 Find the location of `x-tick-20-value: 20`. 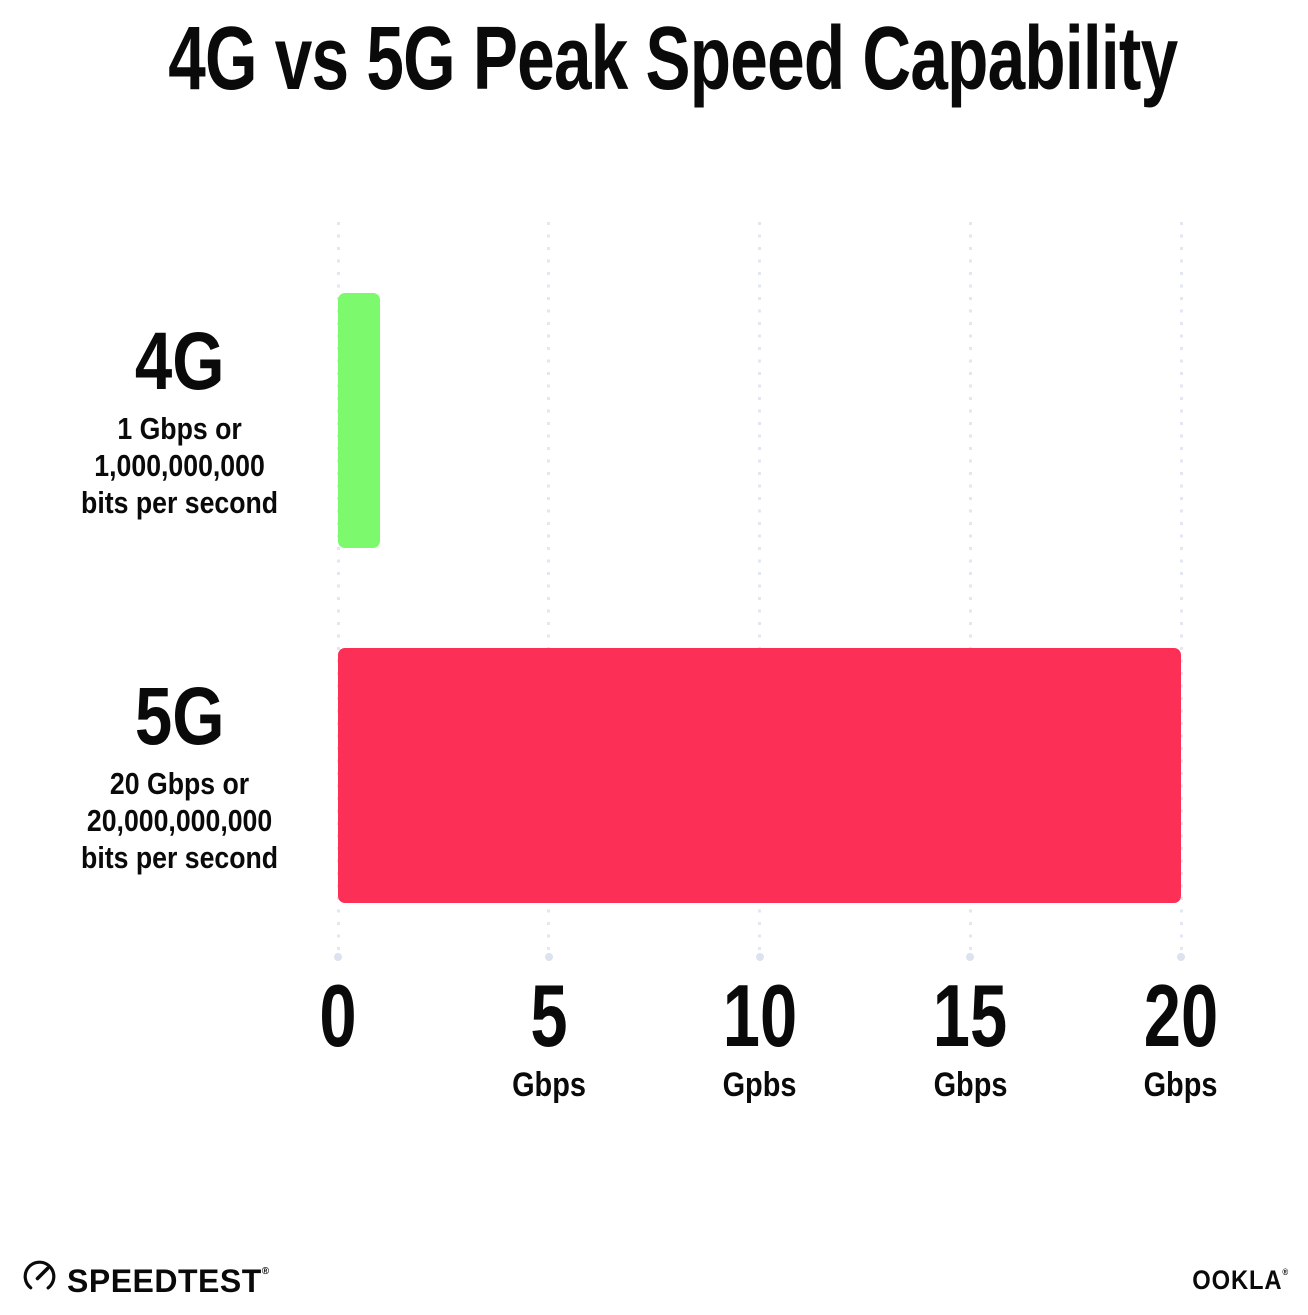

x-tick-20-value: 20 is located at coordinates (1181, 1015).